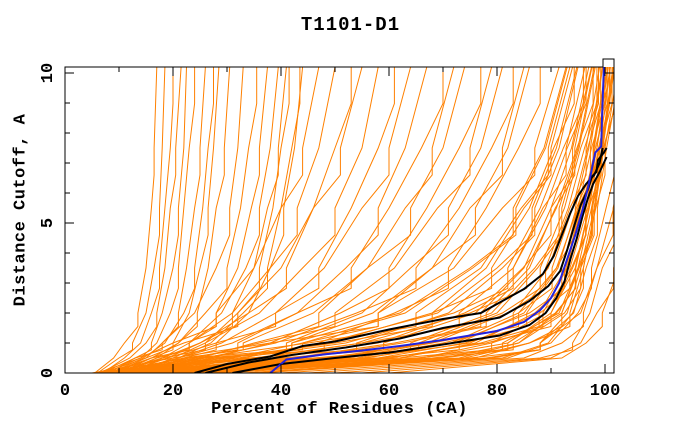 This screenshot has width=680, height=440. What do you see at coordinates (65, 391) in the screenshot?
I see `x-tick-label: 0` at bounding box center [65, 391].